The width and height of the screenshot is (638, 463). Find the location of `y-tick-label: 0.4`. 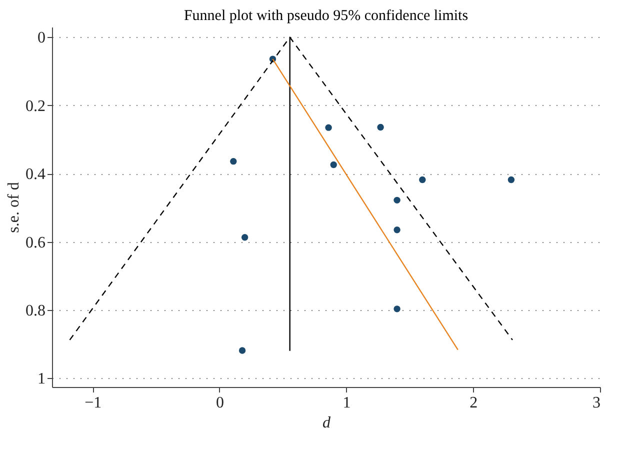

y-tick-label: 0.4 is located at coordinates (36, 175).